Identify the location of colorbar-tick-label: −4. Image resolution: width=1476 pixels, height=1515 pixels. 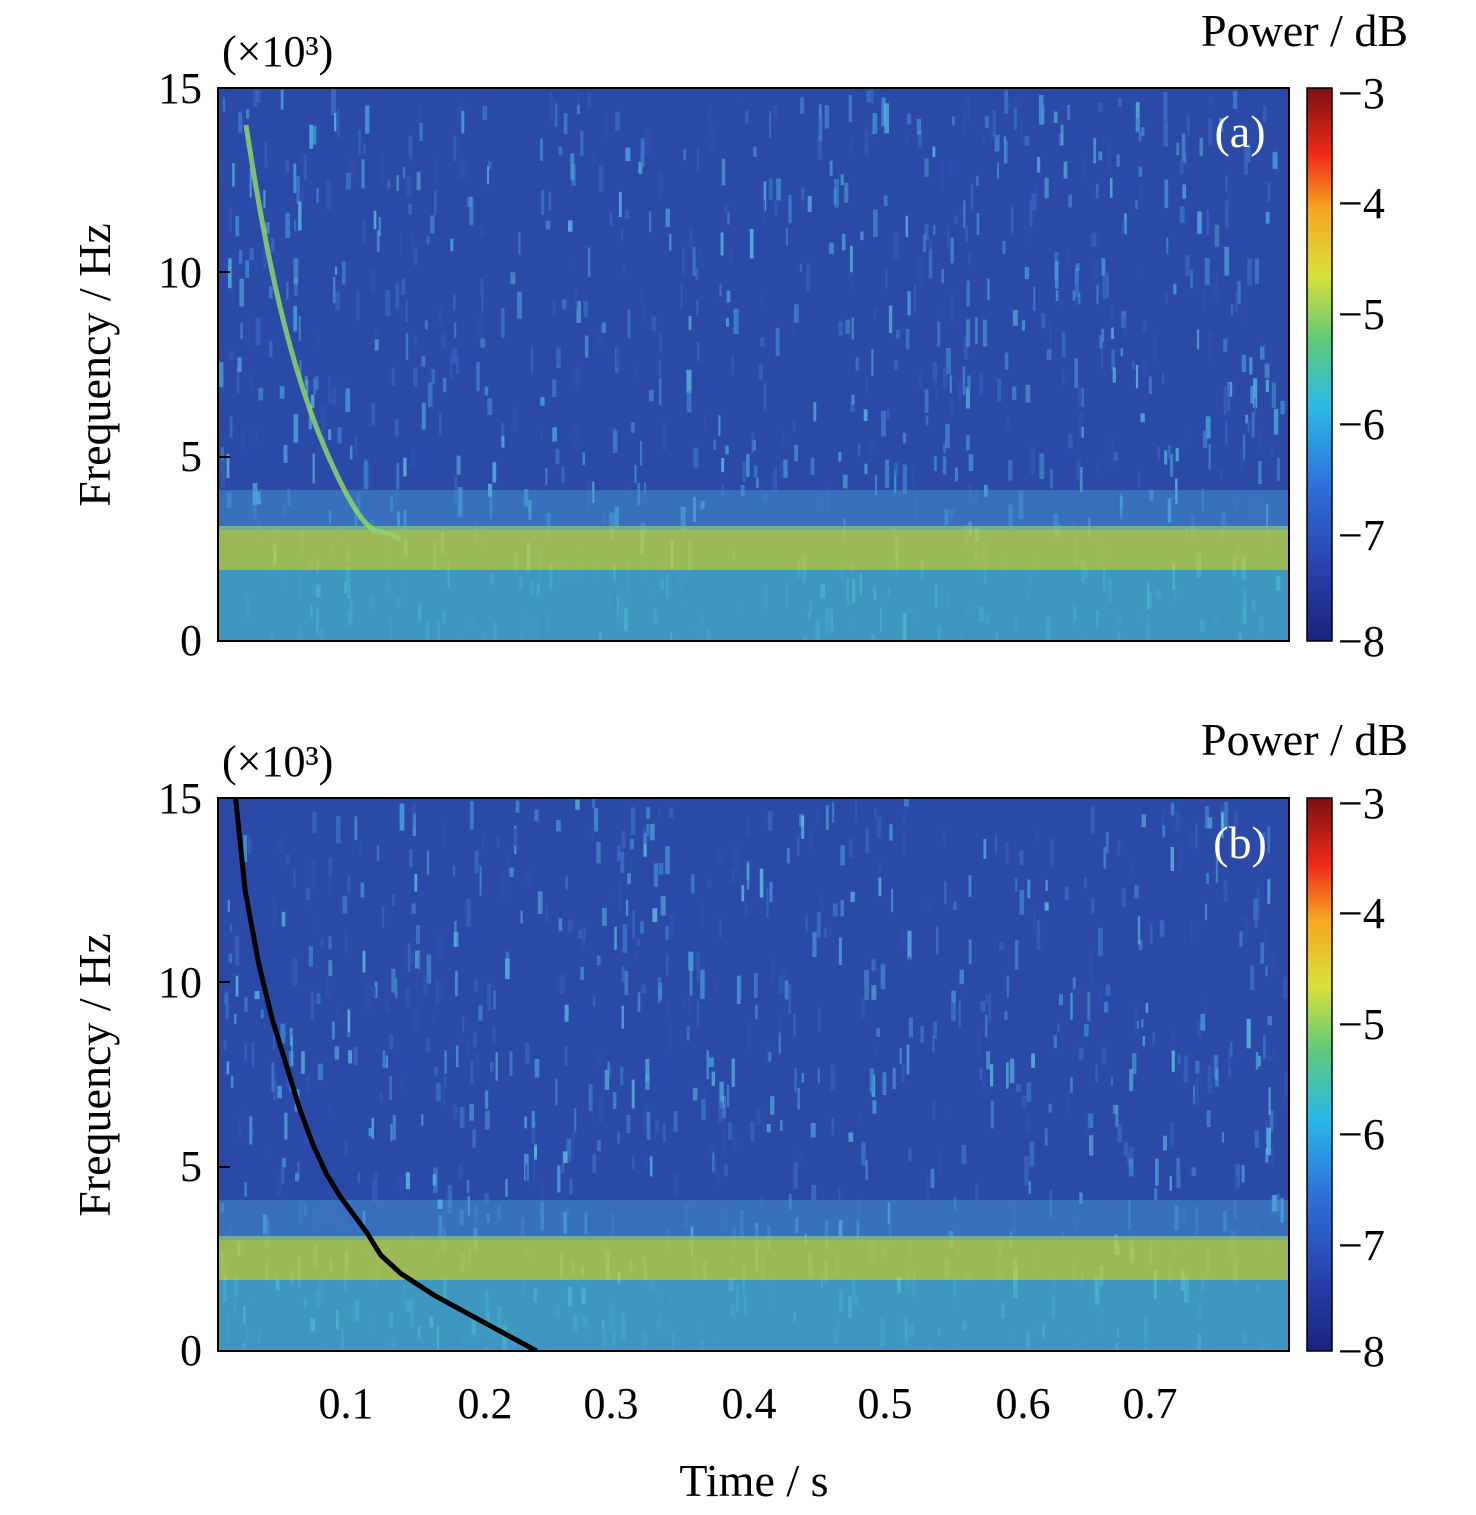
(1361, 913).